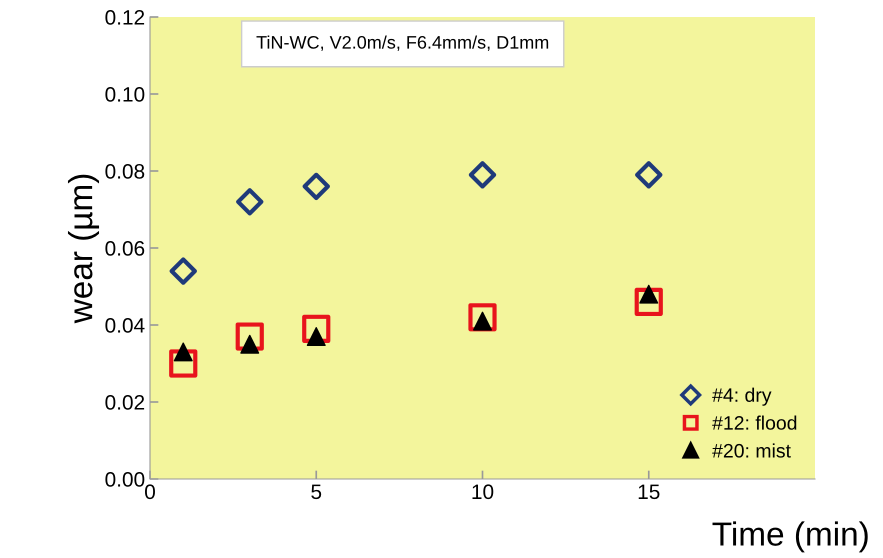 The height and width of the screenshot is (558, 883). Describe the element at coordinates (649, 492) in the screenshot. I see `x-tick-label: 15` at that location.